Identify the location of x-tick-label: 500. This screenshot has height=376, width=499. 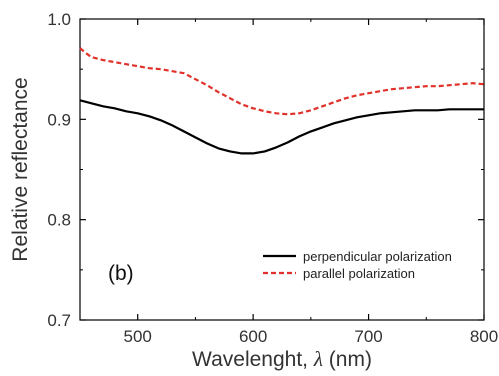
(138, 336).